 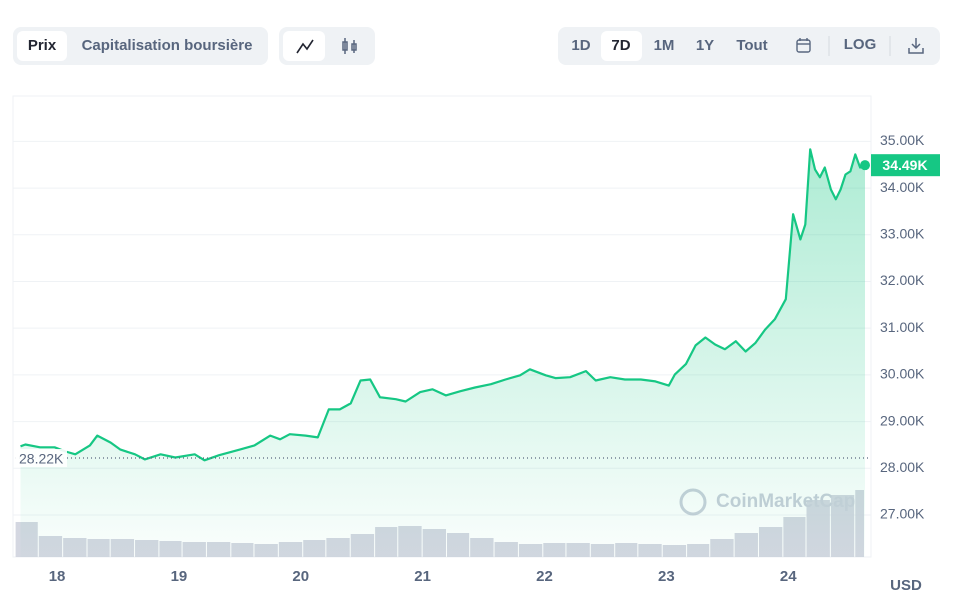 I want to click on y-tick-label: 27.00K, so click(x=902, y=514).